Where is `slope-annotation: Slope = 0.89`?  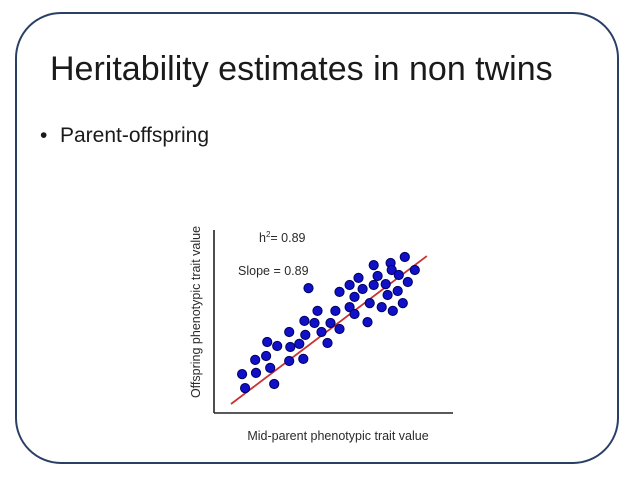
slope-annotation: Slope = 0.89 is located at coordinates (273, 271).